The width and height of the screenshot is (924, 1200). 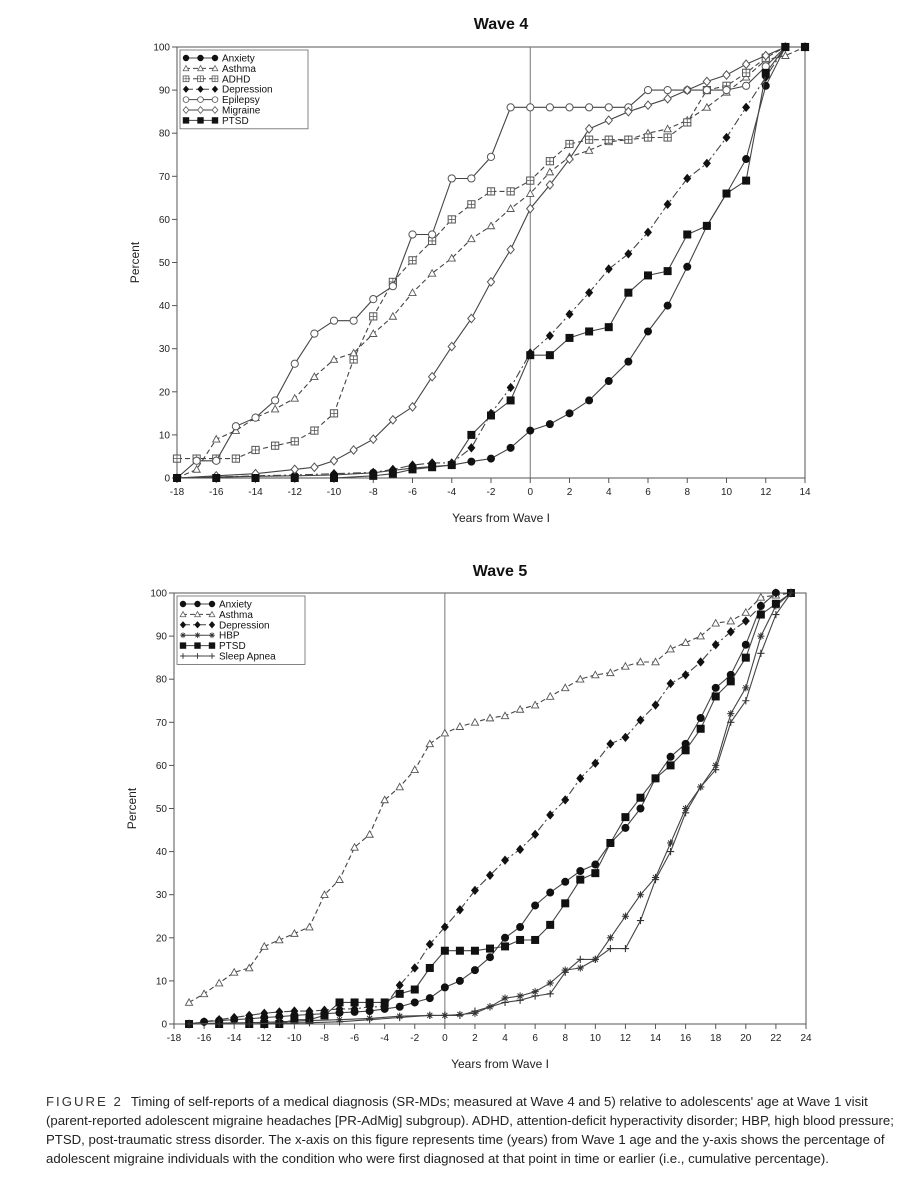 I want to click on x-tick-label-10: 10, so click(x=596, y=1038).